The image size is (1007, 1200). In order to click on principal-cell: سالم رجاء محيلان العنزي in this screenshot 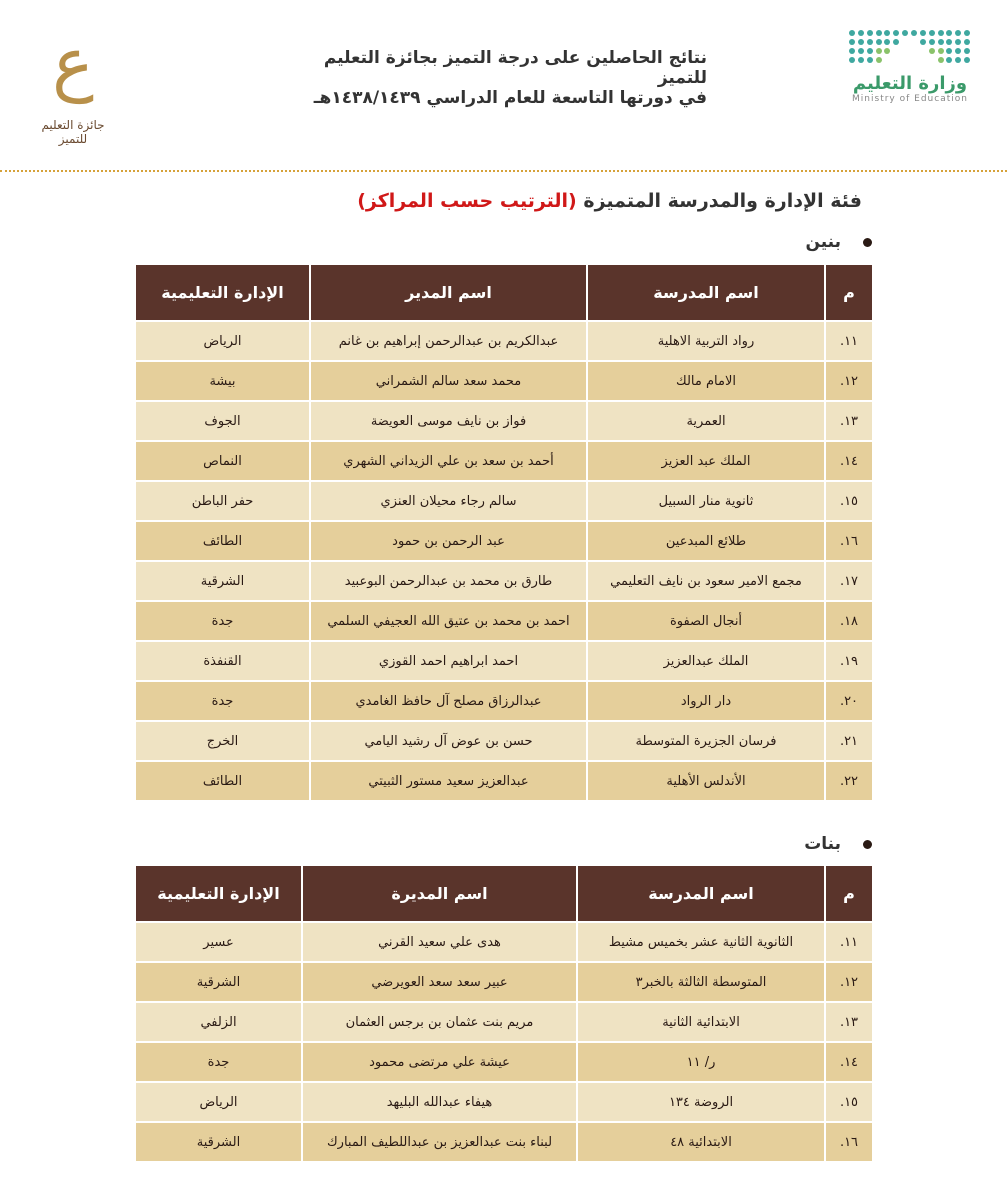, I will do `click(448, 501)`.